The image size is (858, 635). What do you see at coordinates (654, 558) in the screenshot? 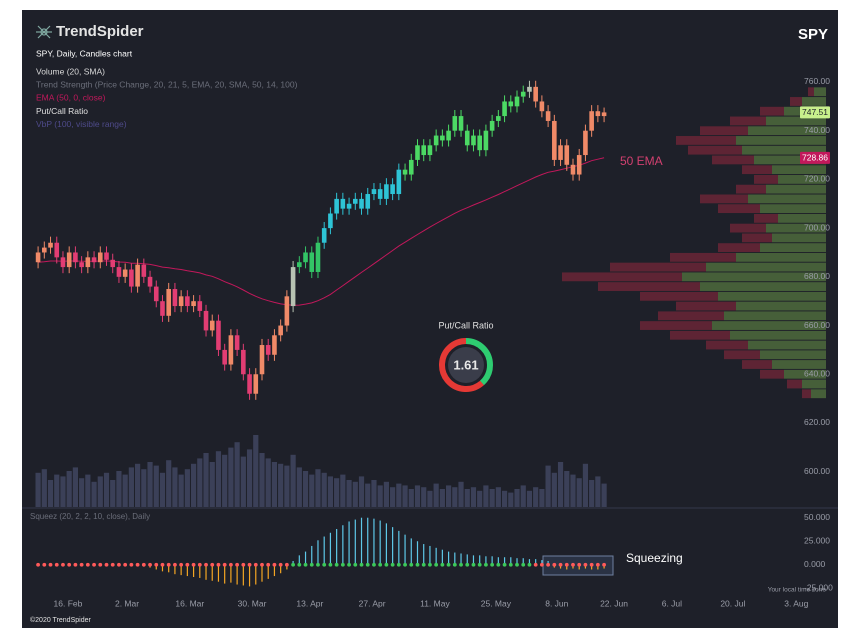
I see `squeeze-annotation: Squeezing` at bounding box center [654, 558].